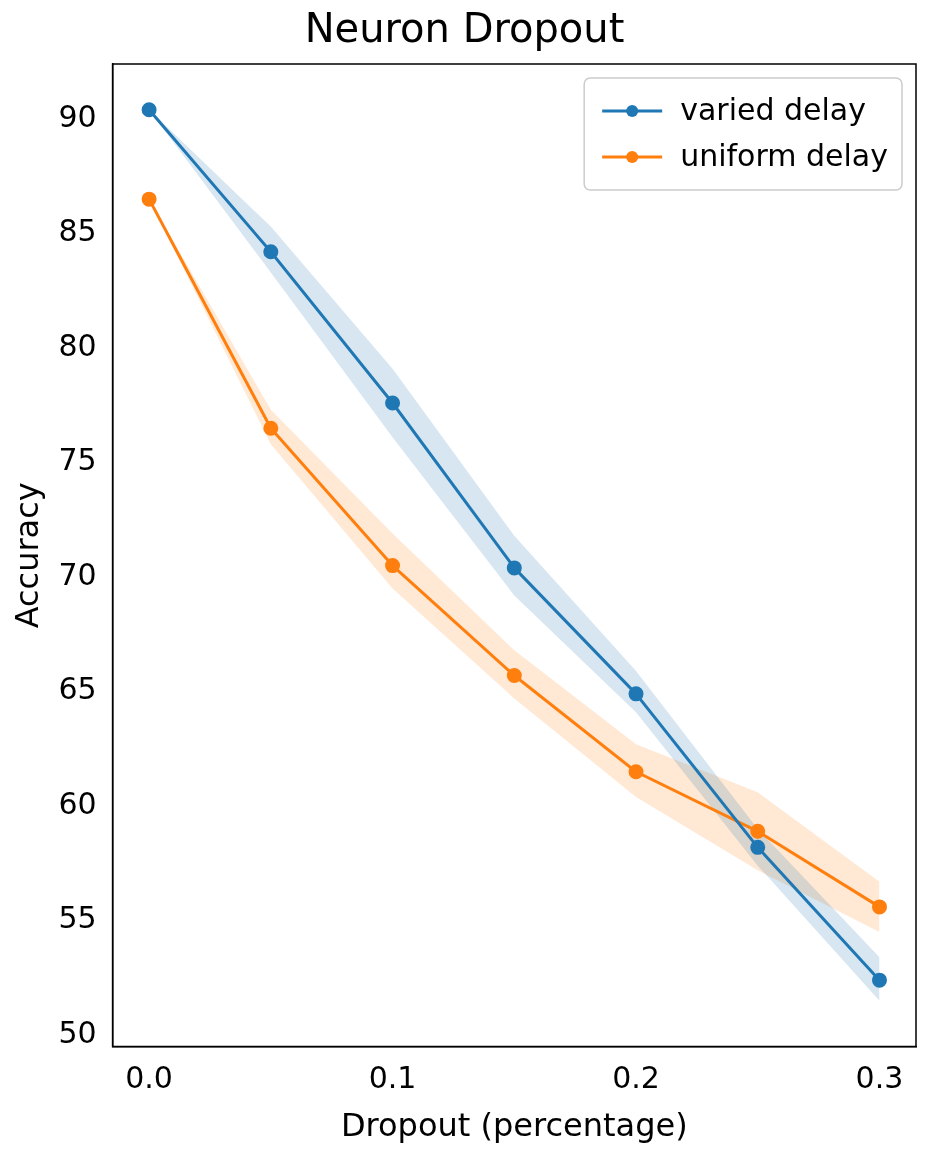 The image size is (925, 1155). I want to click on y-tick-label: 90, so click(77, 116).